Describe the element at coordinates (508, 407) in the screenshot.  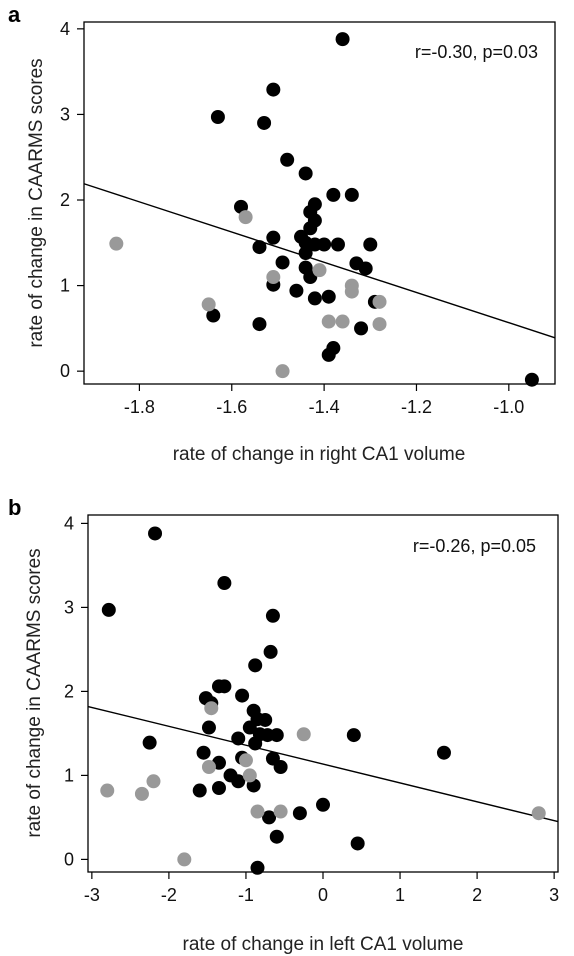
I see `panel-a-x-tick-label: -1.0` at that location.